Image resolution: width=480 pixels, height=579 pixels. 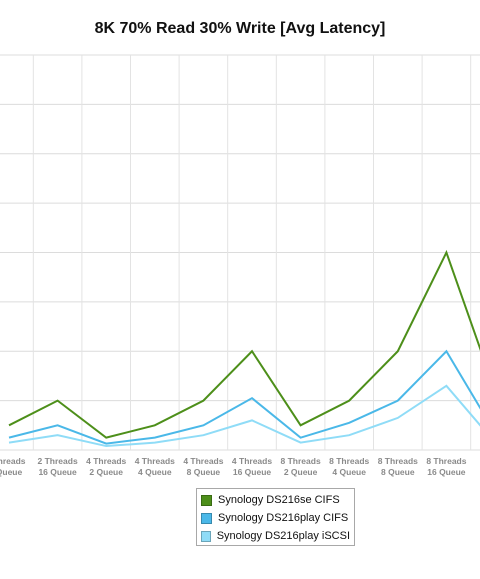 I want to click on legend-item-ds216play-iscsi: Synology DS216play iSCSI, so click(x=275, y=536).